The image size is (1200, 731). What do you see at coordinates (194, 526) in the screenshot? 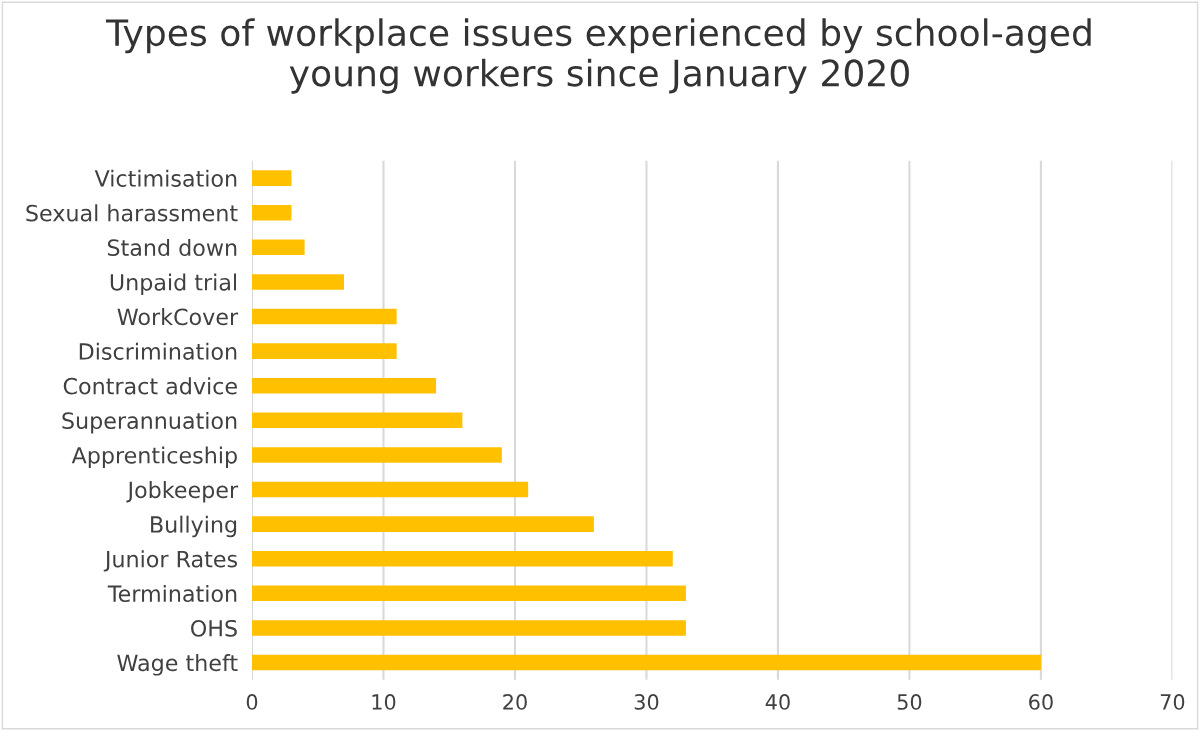
I see `y-tick-label: Bullying` at bounding box center [194, 526].